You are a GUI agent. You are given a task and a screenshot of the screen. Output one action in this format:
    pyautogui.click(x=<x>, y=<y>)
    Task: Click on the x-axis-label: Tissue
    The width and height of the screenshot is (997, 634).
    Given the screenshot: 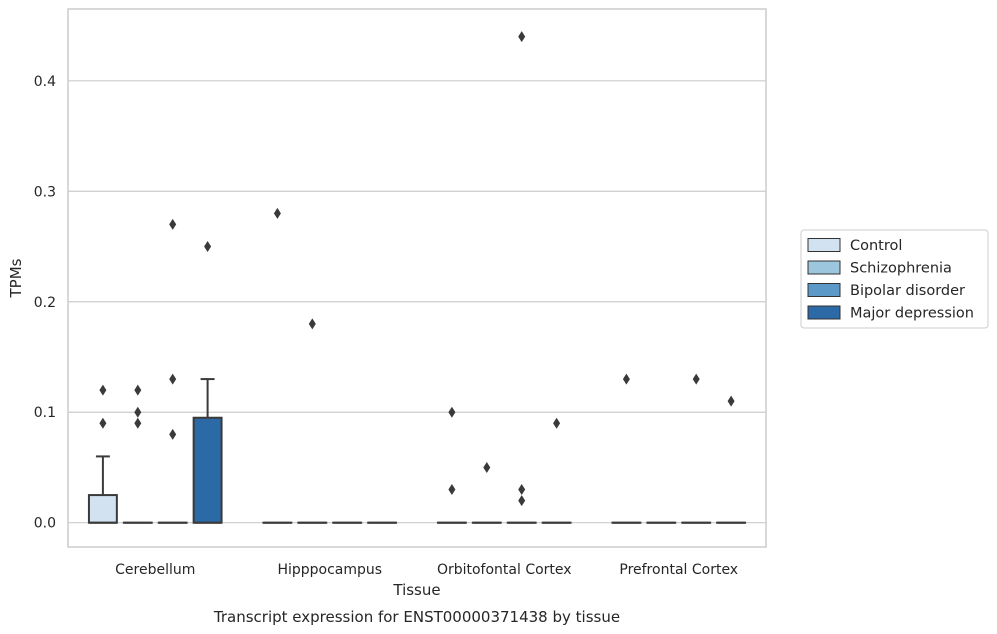 What is the action you would take?
    pyautogui.click(x=416, y=590)
    